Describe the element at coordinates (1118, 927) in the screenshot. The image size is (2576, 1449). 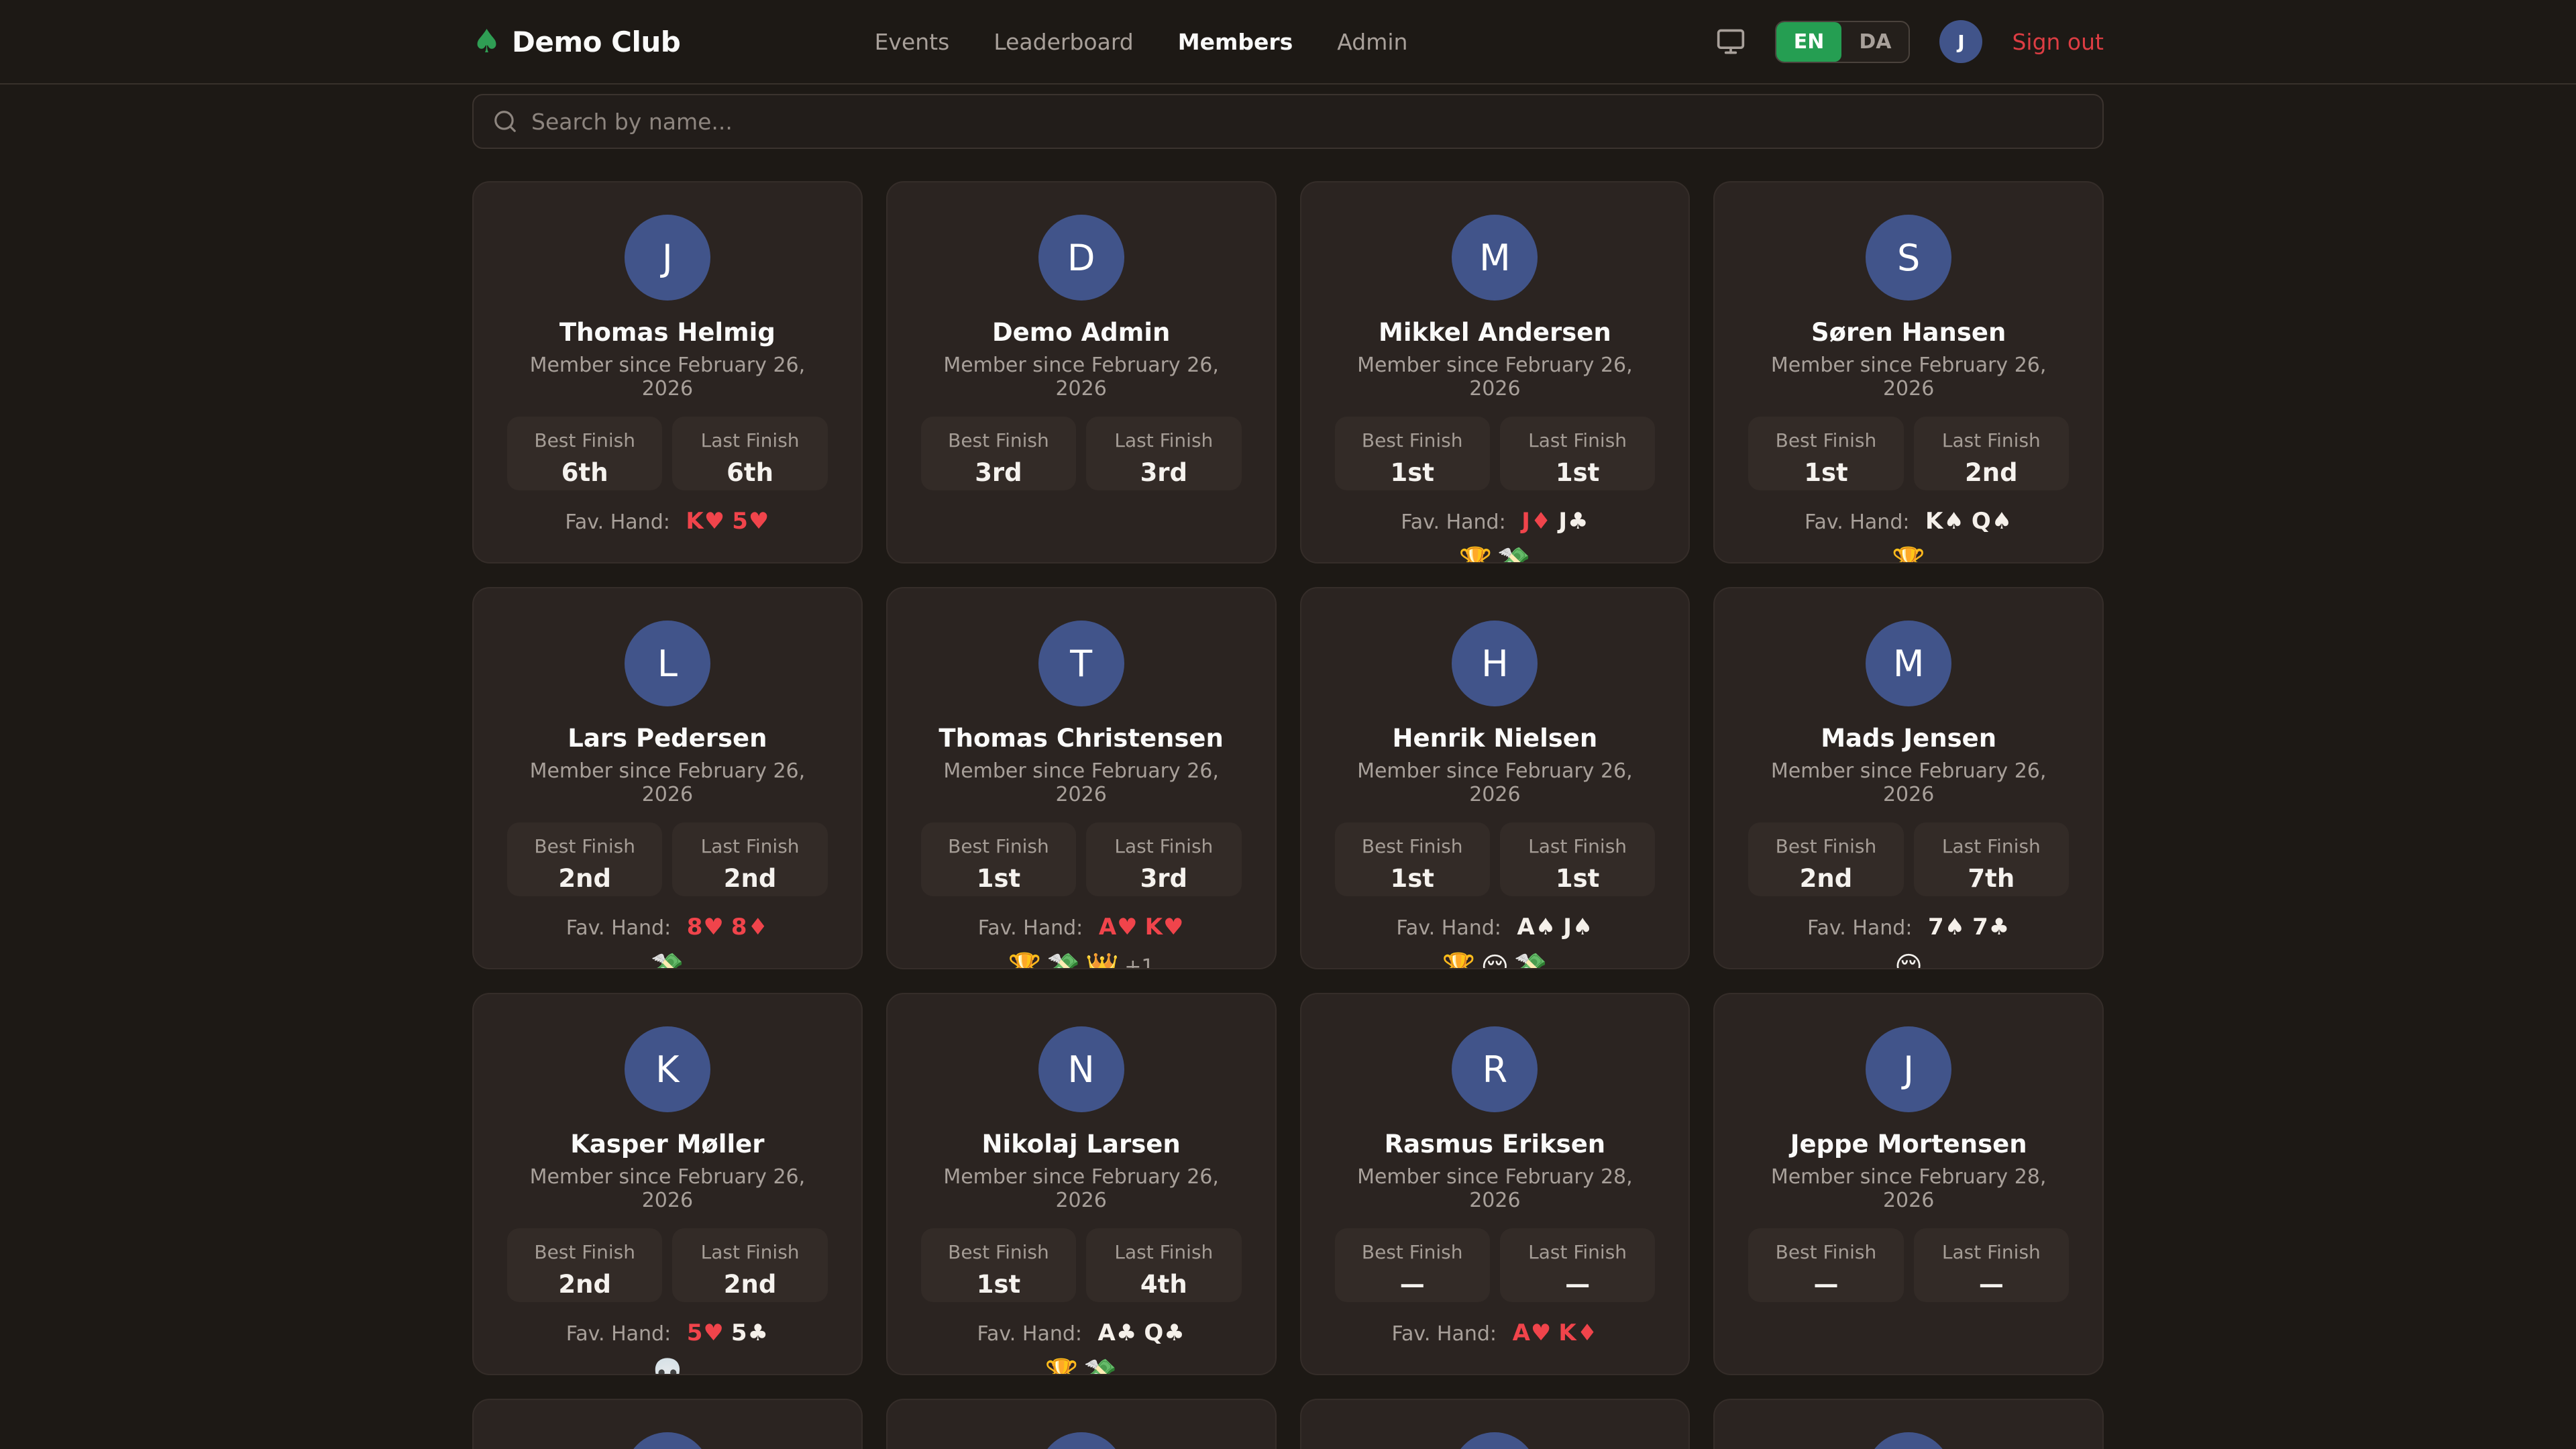
I see `hand-card: A♥` at that location.